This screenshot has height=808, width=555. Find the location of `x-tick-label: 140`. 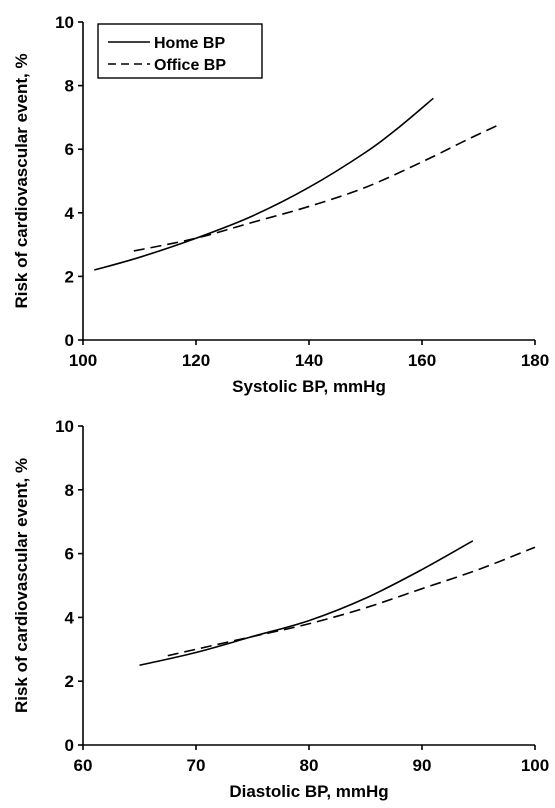

x-tick-label: 140 is located at coordinates (309, 360).